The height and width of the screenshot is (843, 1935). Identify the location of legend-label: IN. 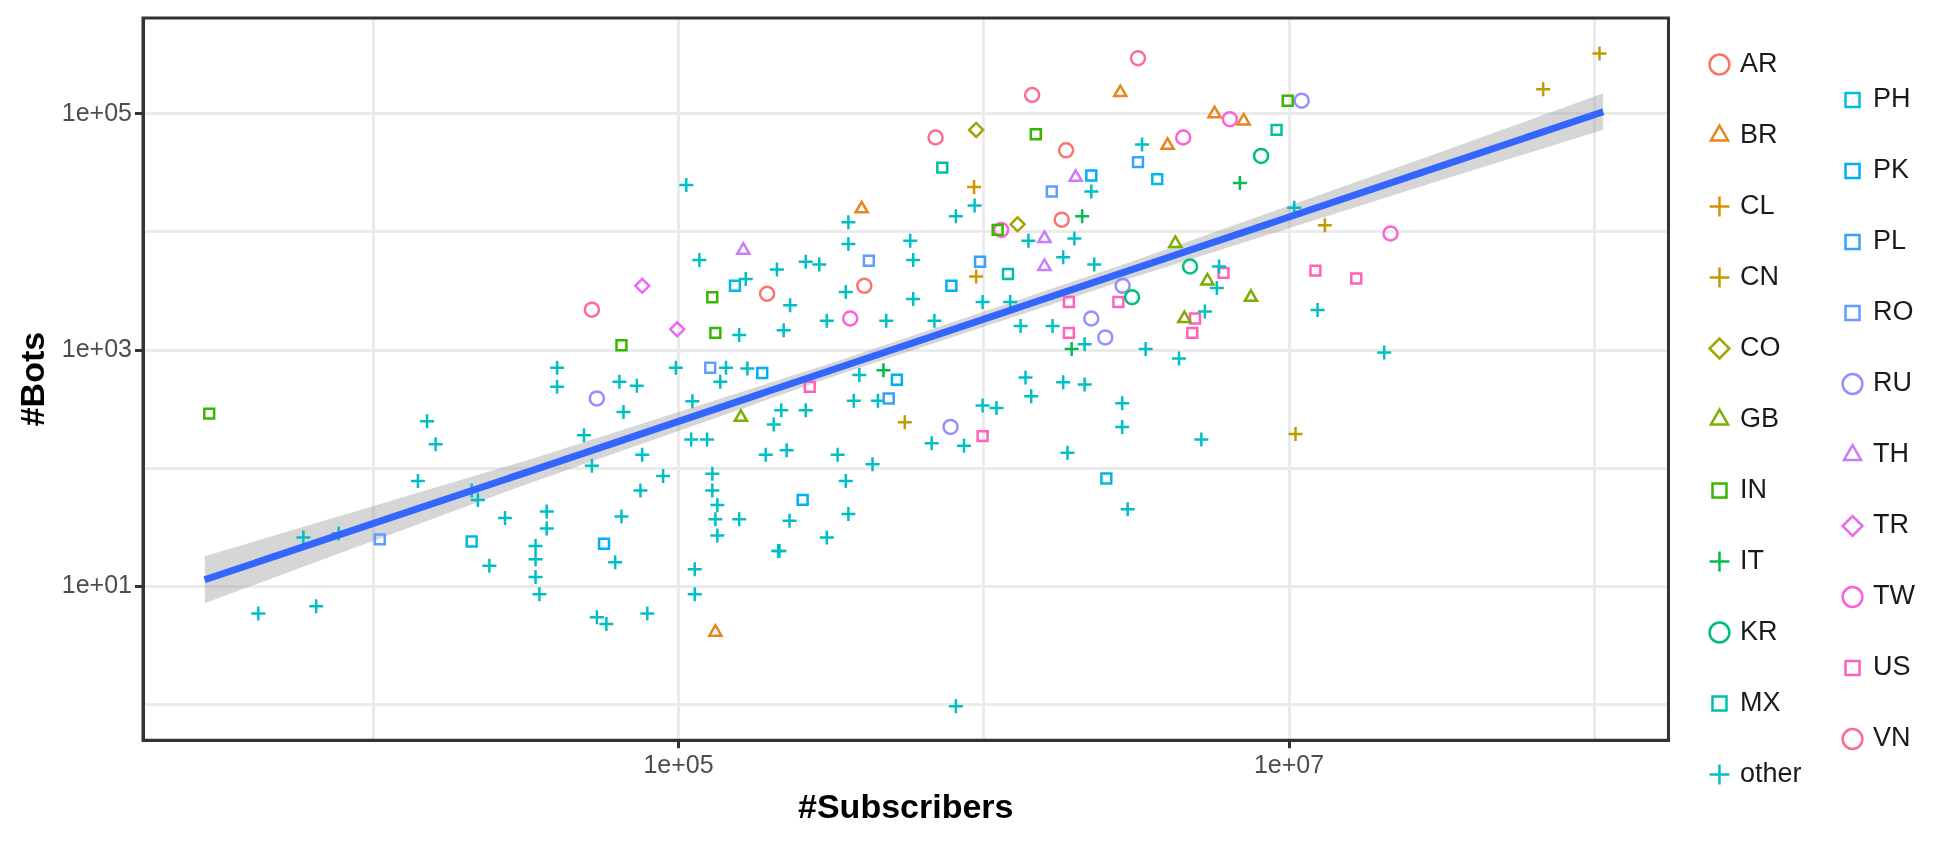
(1753, 488).